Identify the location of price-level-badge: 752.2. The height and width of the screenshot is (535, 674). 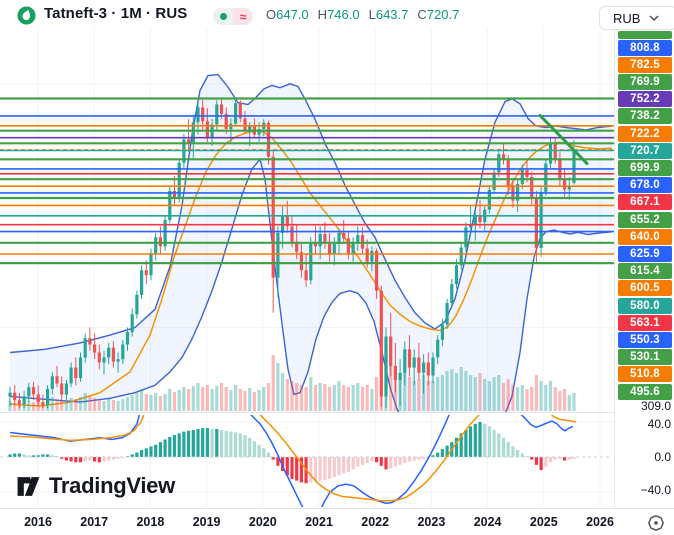
(645, 99).